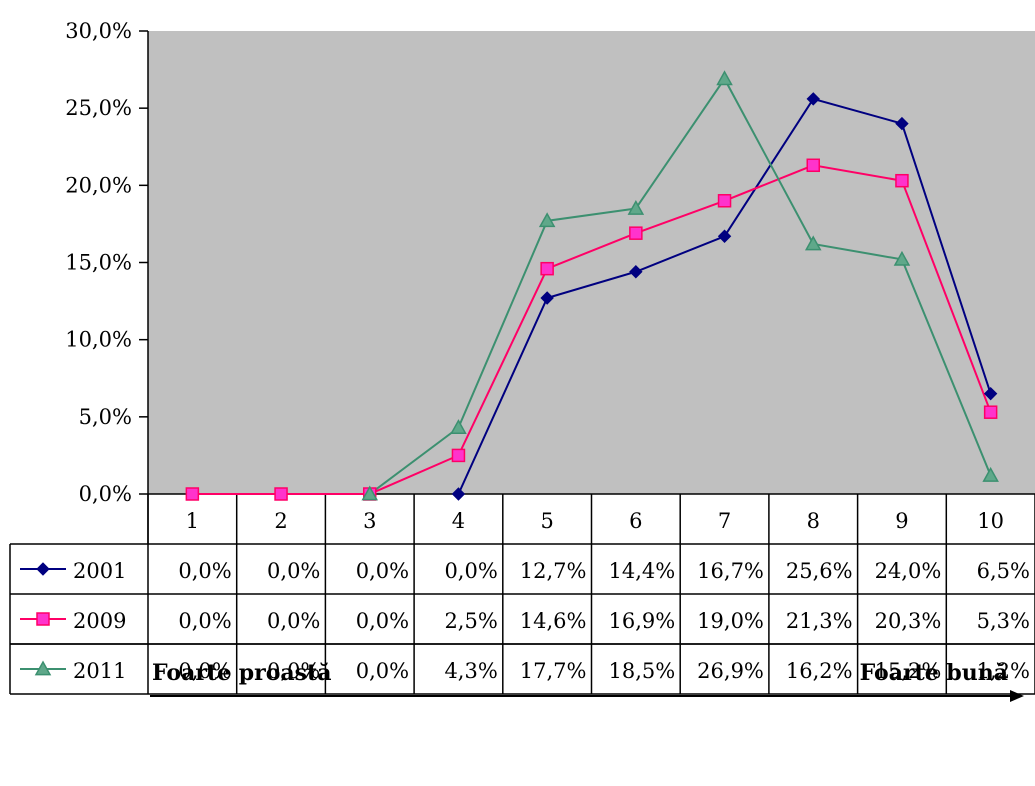 This screenshot has height=786, width=1035. Describe the element at coordinates (98, 108) in the screenshot. I see `y-tick-label: 25,0%` at that location.